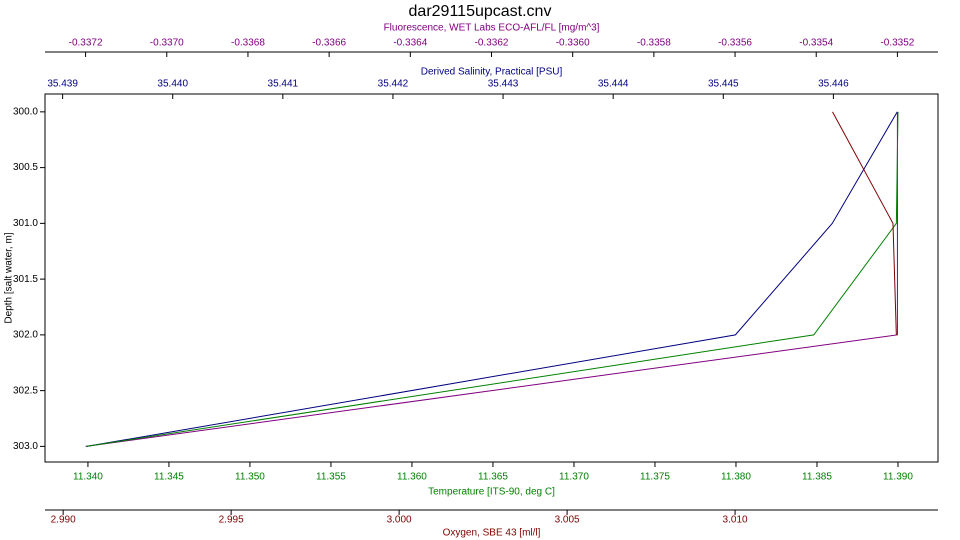 The image size is (960, 540). Describe the element at coordinates (399, 520) in the screenshot. I see `x-tick-label: 3.000` at that location.